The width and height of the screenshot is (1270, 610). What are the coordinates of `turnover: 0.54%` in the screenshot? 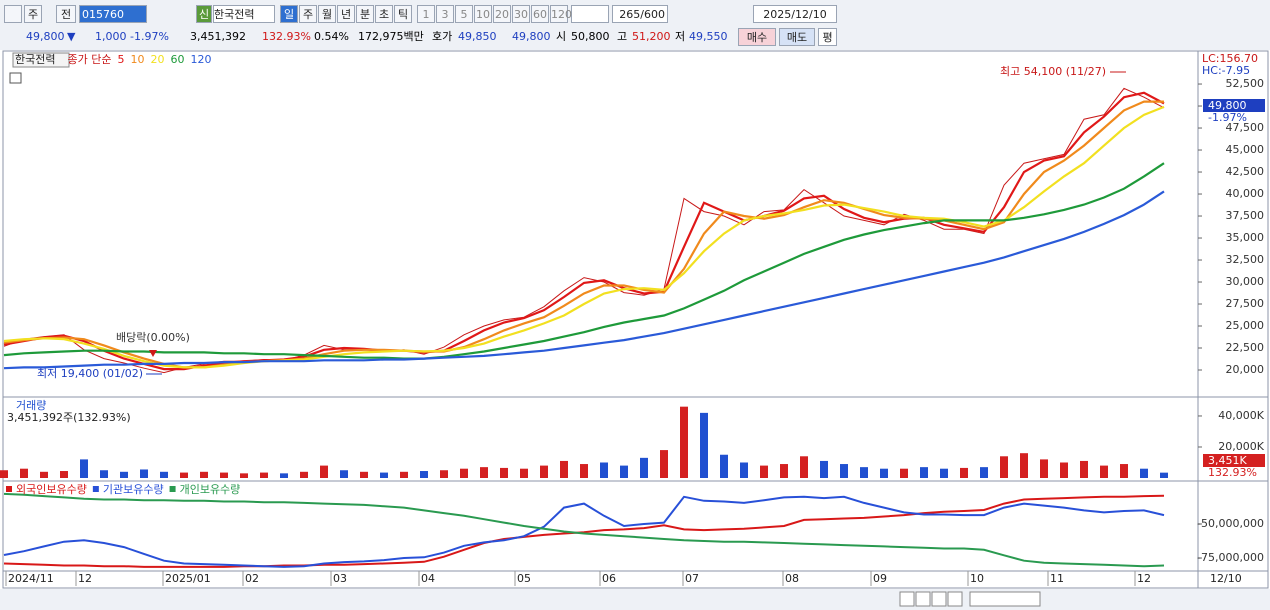 It's located at (331, 36).